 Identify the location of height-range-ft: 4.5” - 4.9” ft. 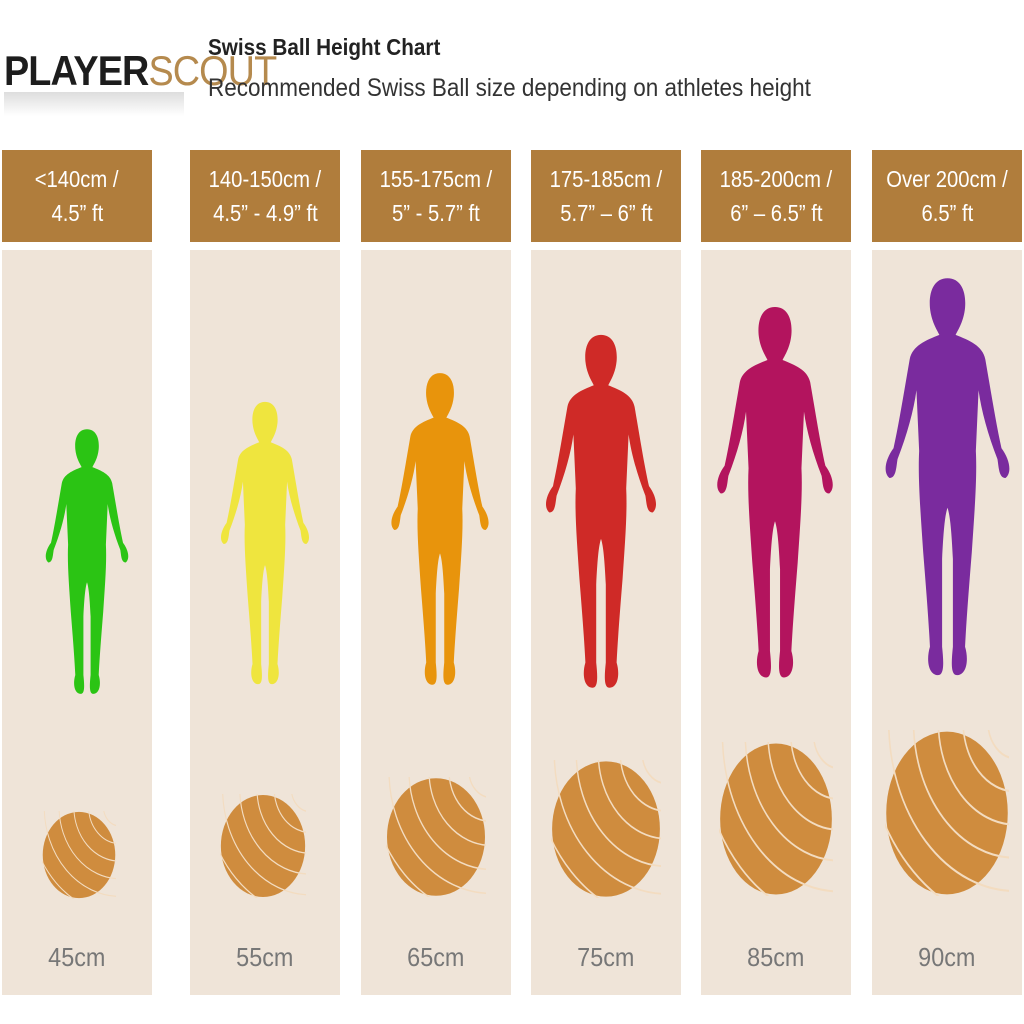
(265, 213).